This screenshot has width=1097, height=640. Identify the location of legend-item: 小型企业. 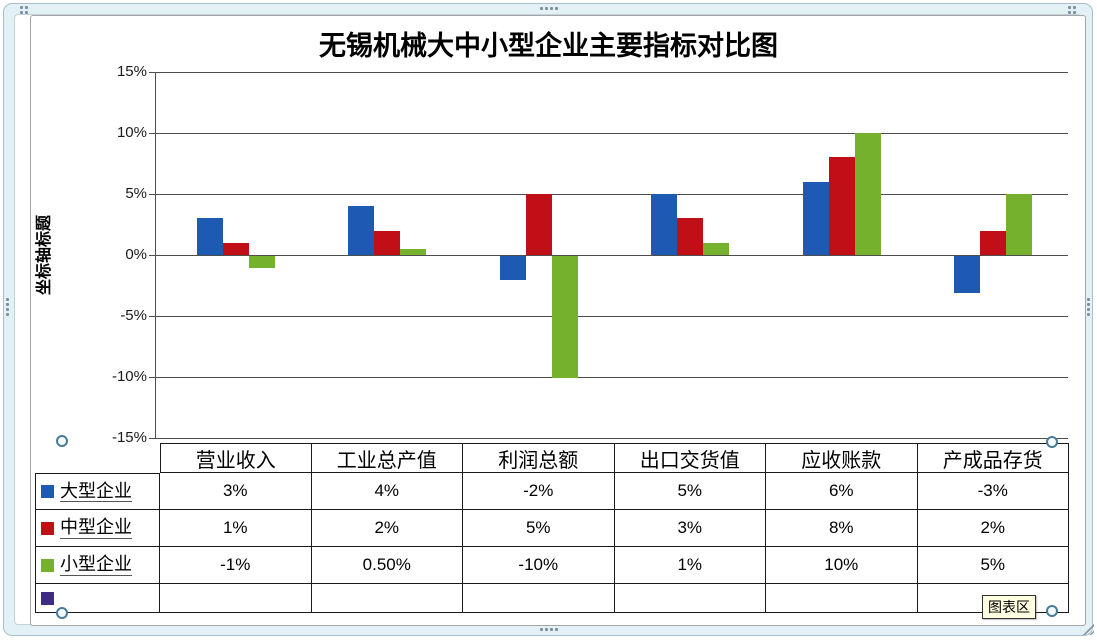
(97, 565).